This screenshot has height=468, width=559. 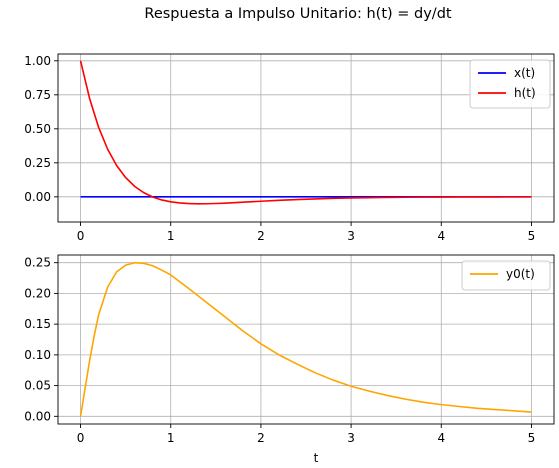 What do you see at coordinates (37, 293) in the screenshot?
I see `y-tick-label: 0.20` at bounding box center [37, 293].